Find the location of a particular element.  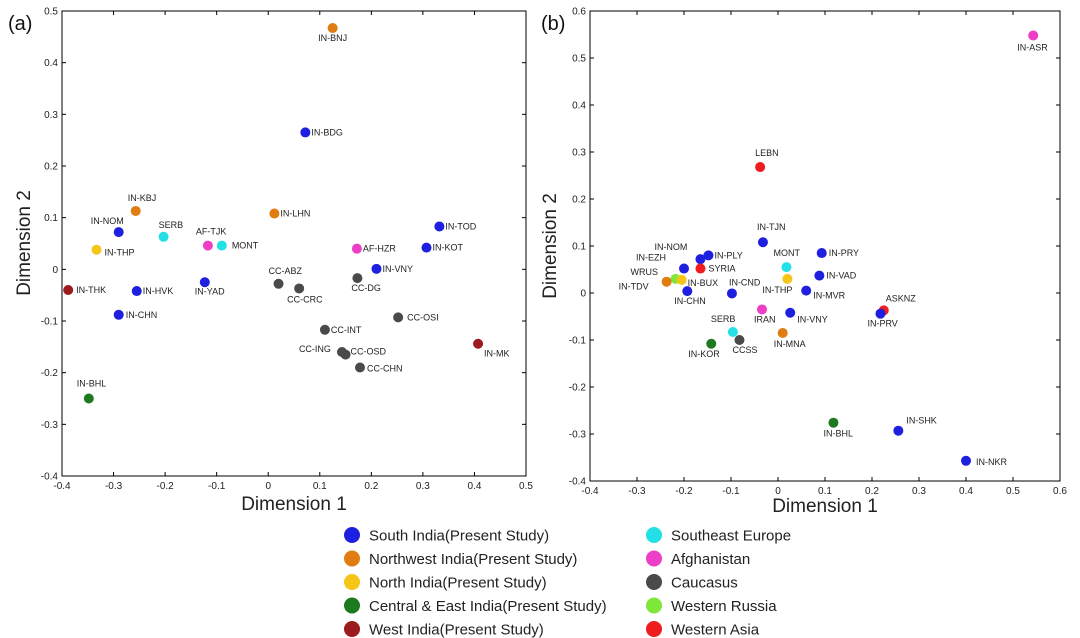

point-label: ASKNZ is located at coordinates (901, 298).